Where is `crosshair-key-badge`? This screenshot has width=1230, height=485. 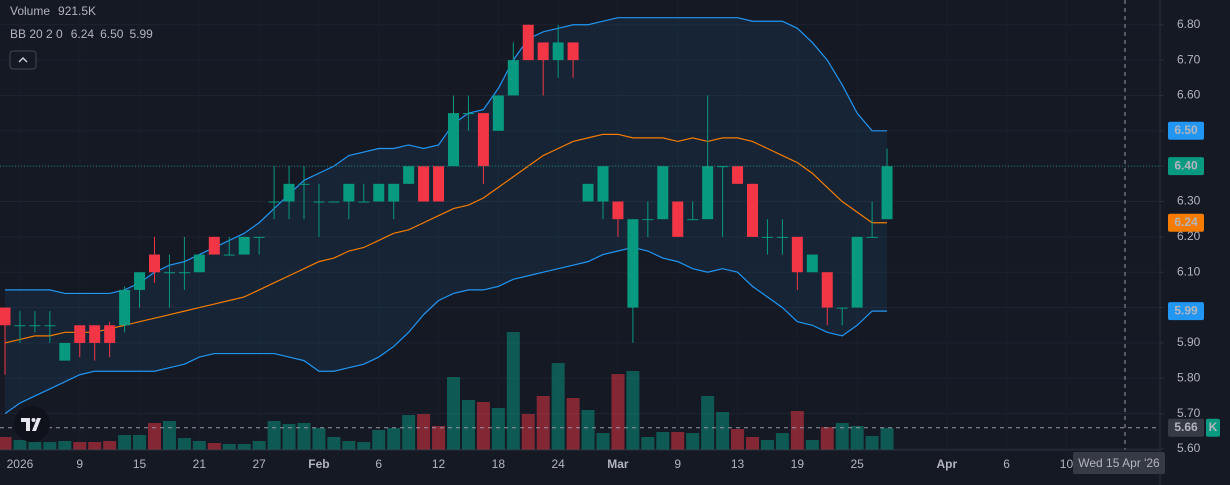
crosshair-key-badge is located at coordinates (1213, 427).